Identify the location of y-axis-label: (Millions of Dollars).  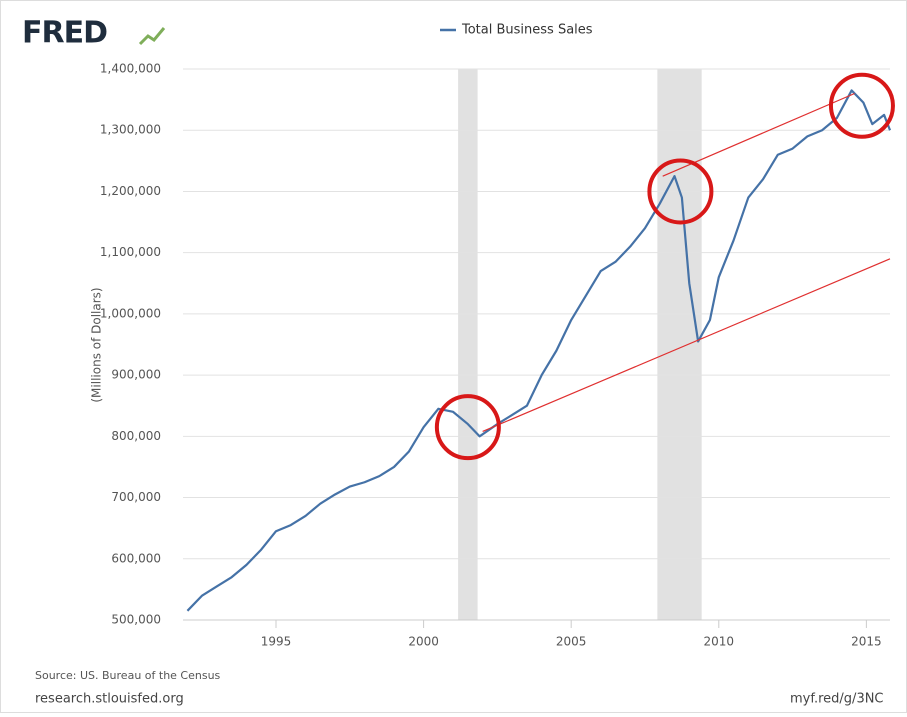
(97, 344).